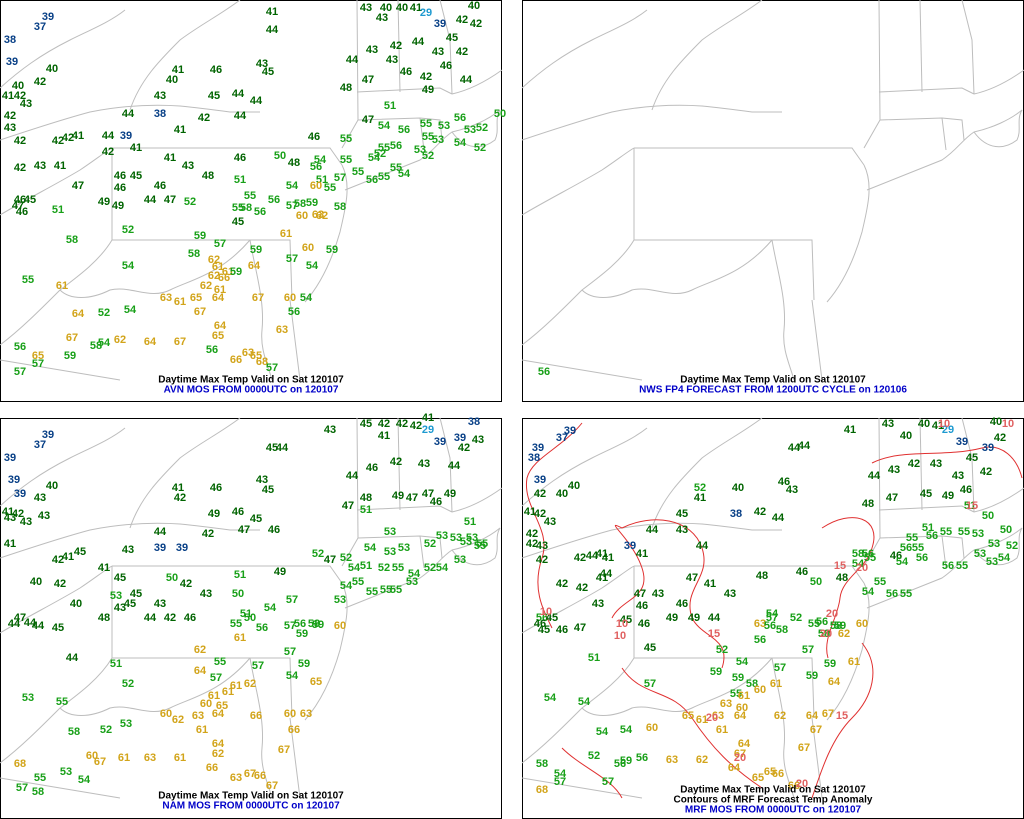  I want to click on anomaly-contour, so click(848, 588).